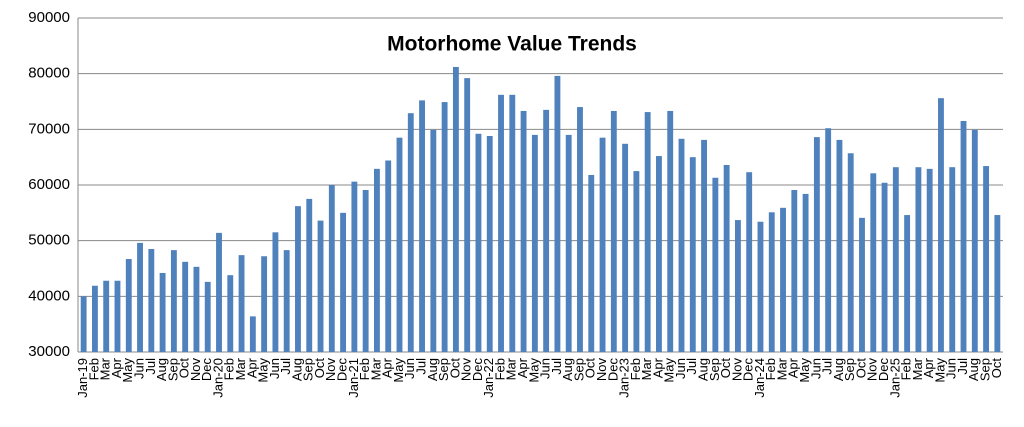 The width and height of the screenshot is (1024, 427). Describe the element at coordinates (512, 44) in the screenshot. I see `chart-title: Motorhome Value Trends` at that location.